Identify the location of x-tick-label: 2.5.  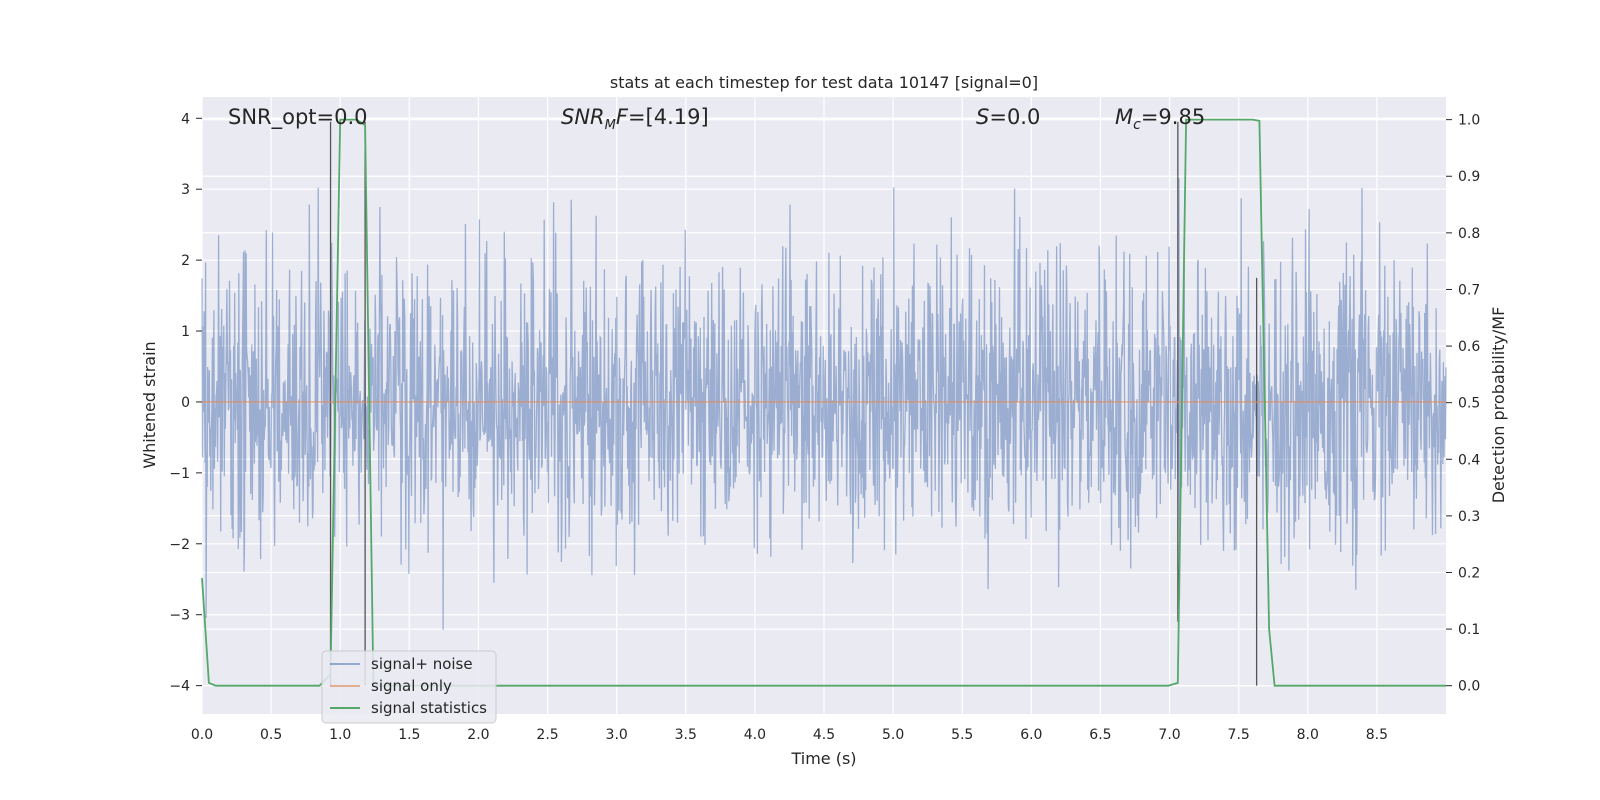
(547, 735).